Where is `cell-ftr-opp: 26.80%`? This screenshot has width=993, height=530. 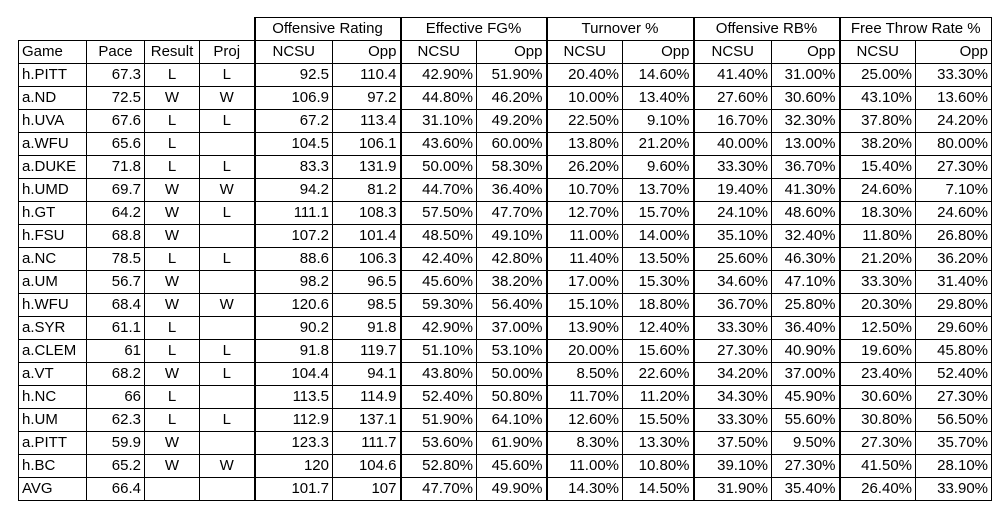
cell-ftr-opp: 26.80% is located at coordinates (953, 236).